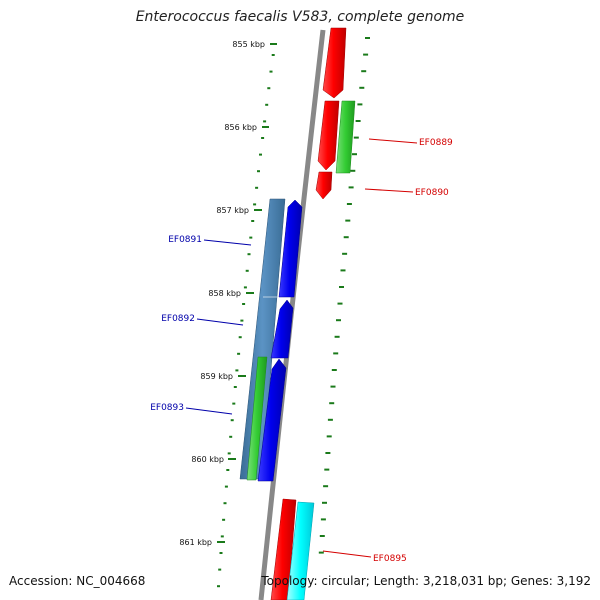  I want to click on reverse-strand-features, so click(271, 340).